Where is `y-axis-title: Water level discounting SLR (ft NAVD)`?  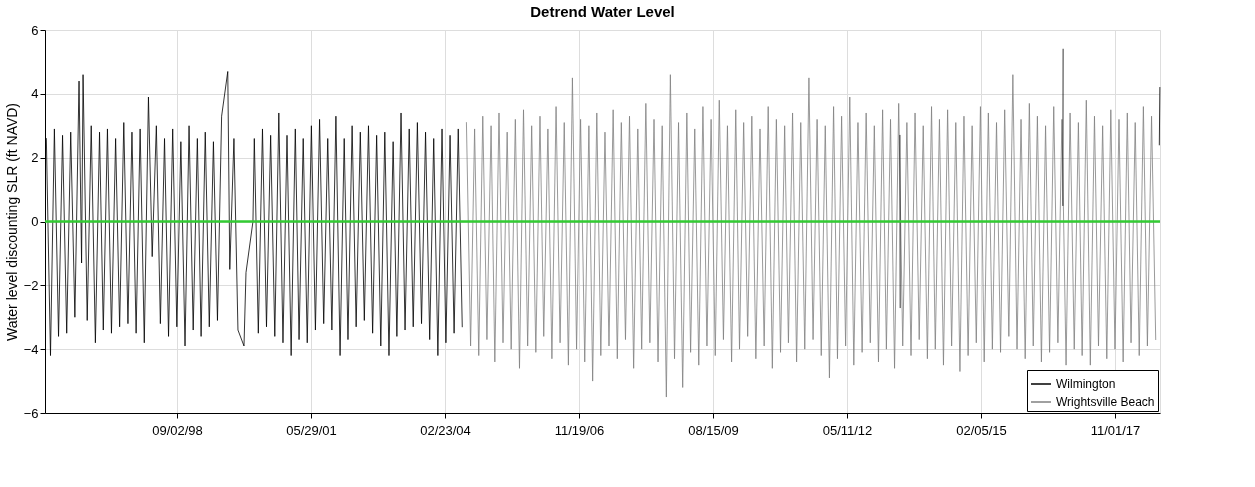 y-axis-title: Water level discounting SLR (ft NAVD) is located at coordinates (11, 222).